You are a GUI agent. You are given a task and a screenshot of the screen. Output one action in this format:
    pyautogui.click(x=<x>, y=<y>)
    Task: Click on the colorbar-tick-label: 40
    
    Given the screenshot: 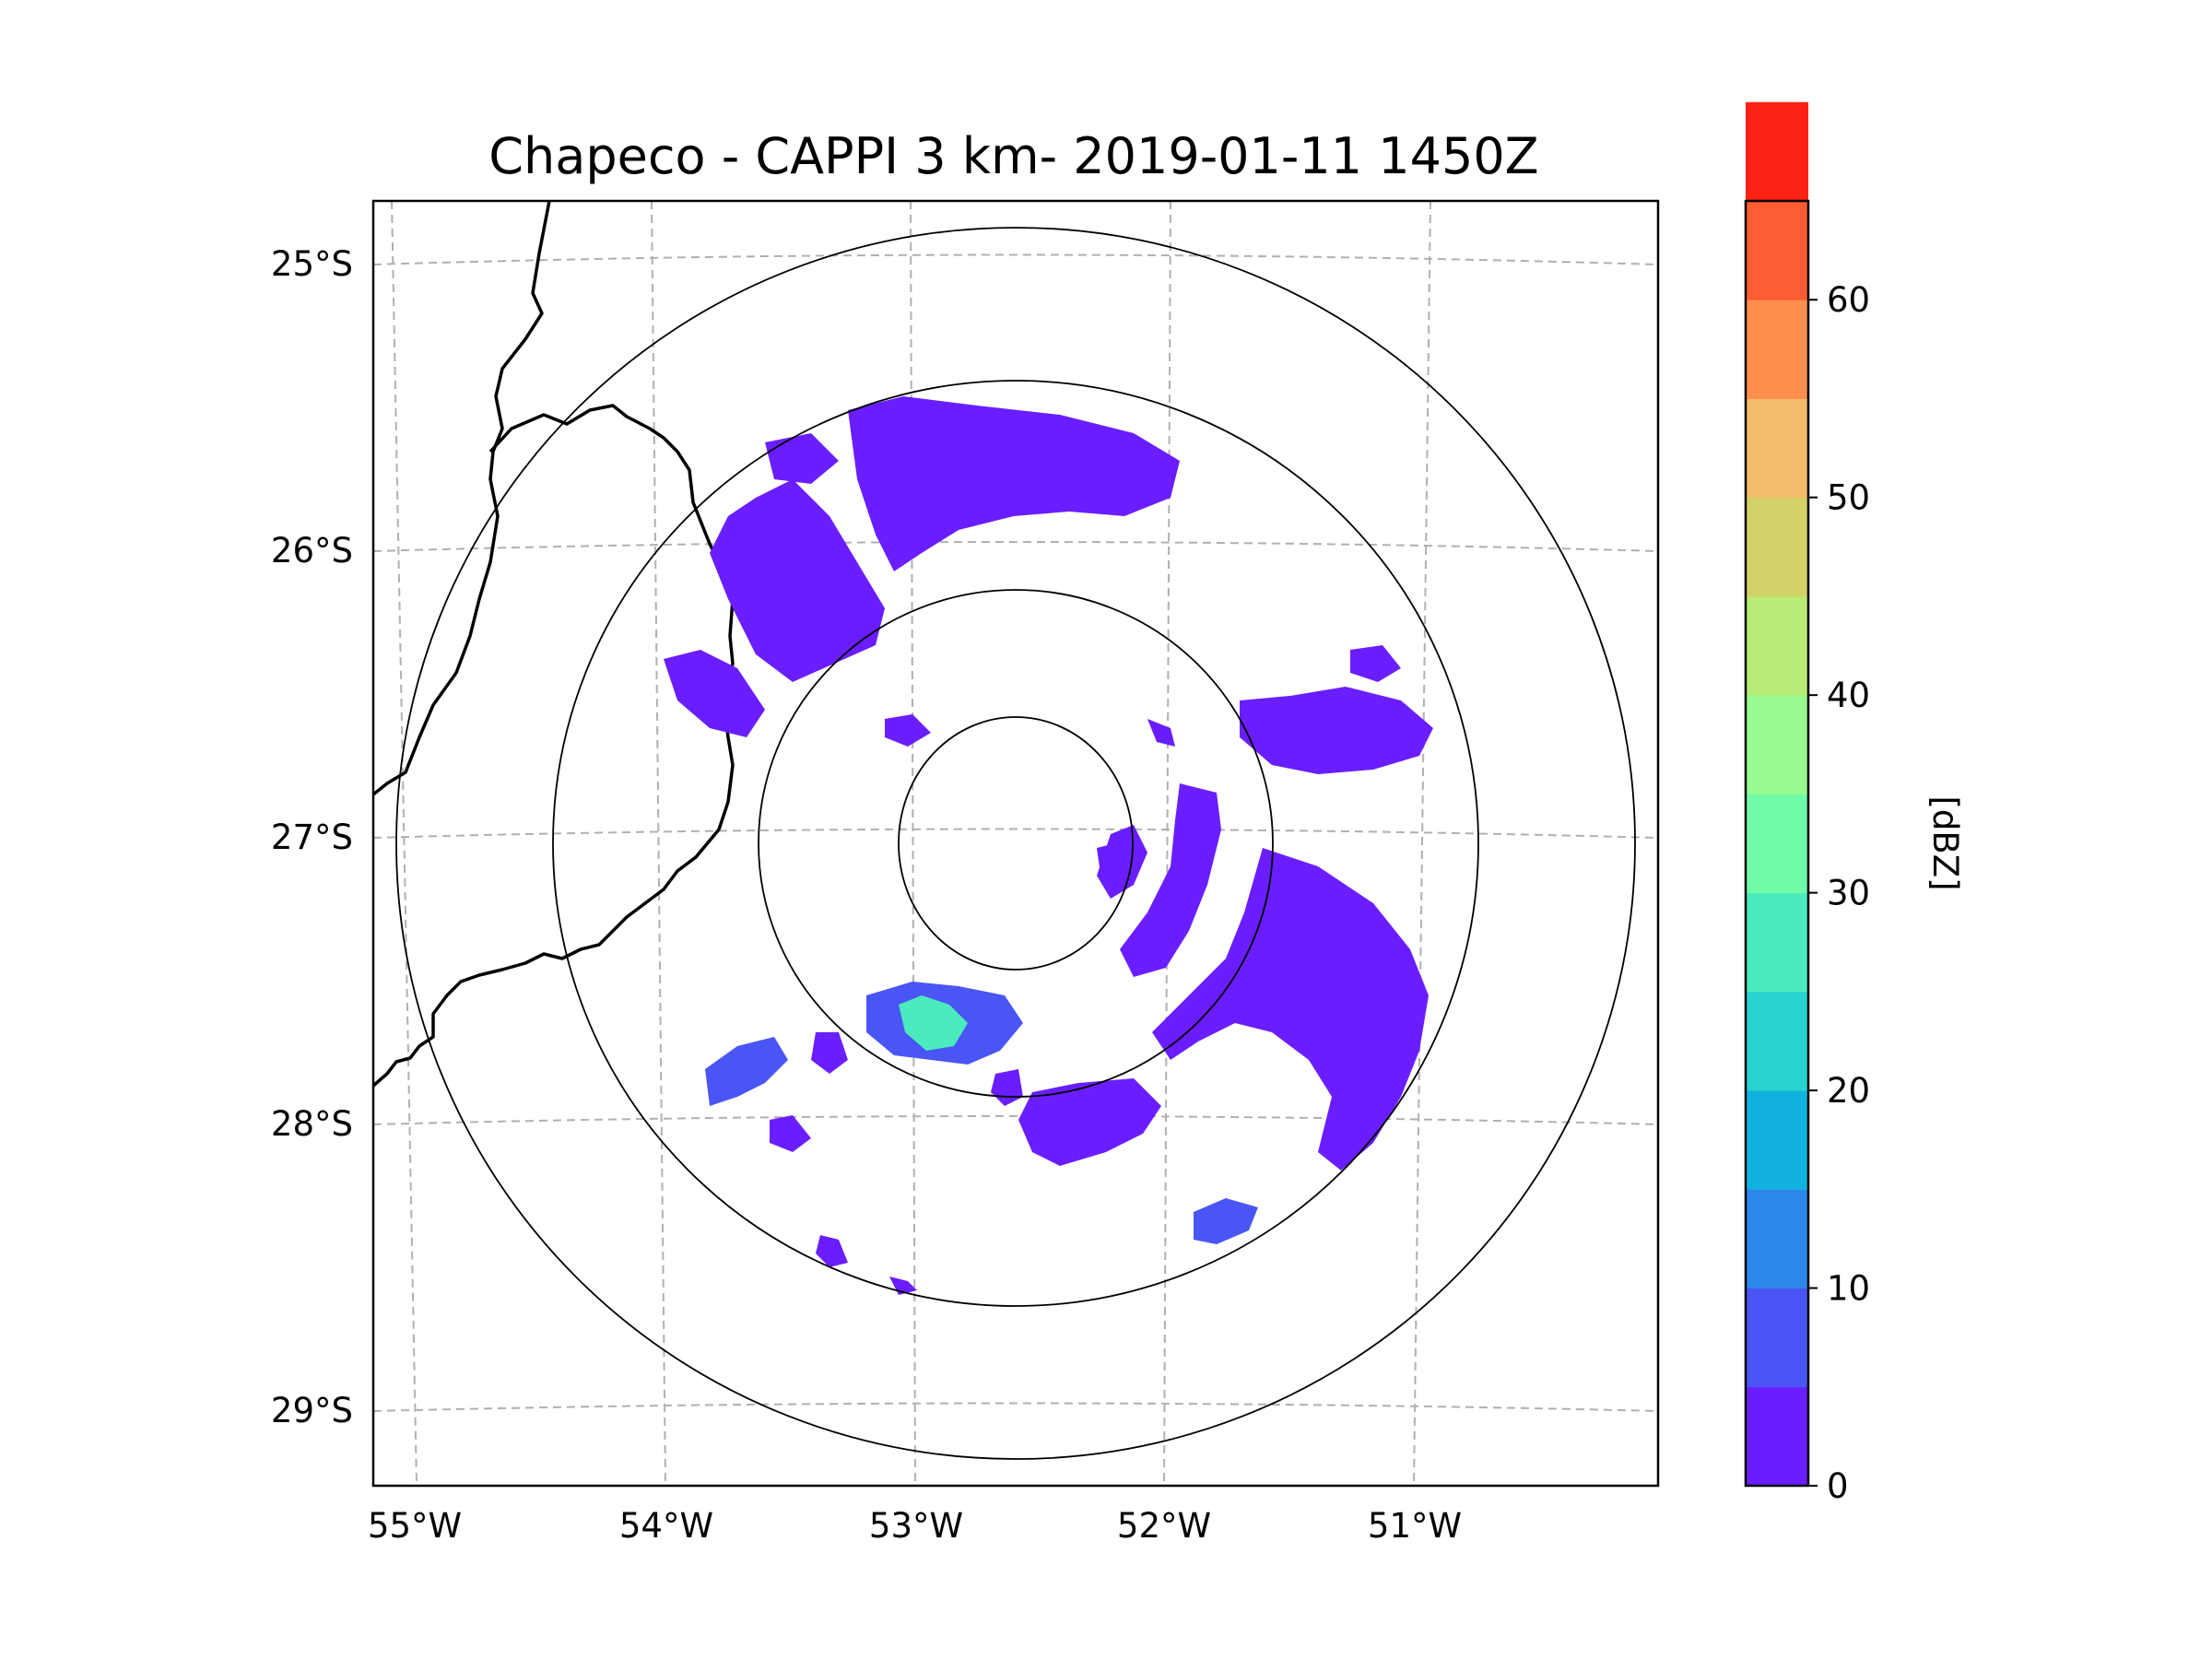 What is the action you would take?
    pyautogui.click(x=1848, y=695)
    